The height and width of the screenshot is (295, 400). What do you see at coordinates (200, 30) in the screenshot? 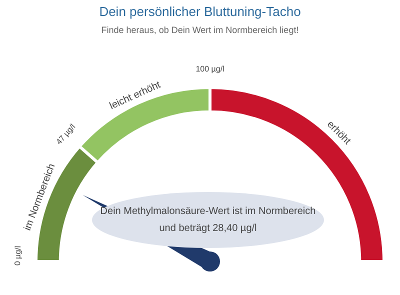
I see `chart-subtitle: Finde heraus, ob Dein Wert im Normbereich liegt!` at bounding box center [200, 30].